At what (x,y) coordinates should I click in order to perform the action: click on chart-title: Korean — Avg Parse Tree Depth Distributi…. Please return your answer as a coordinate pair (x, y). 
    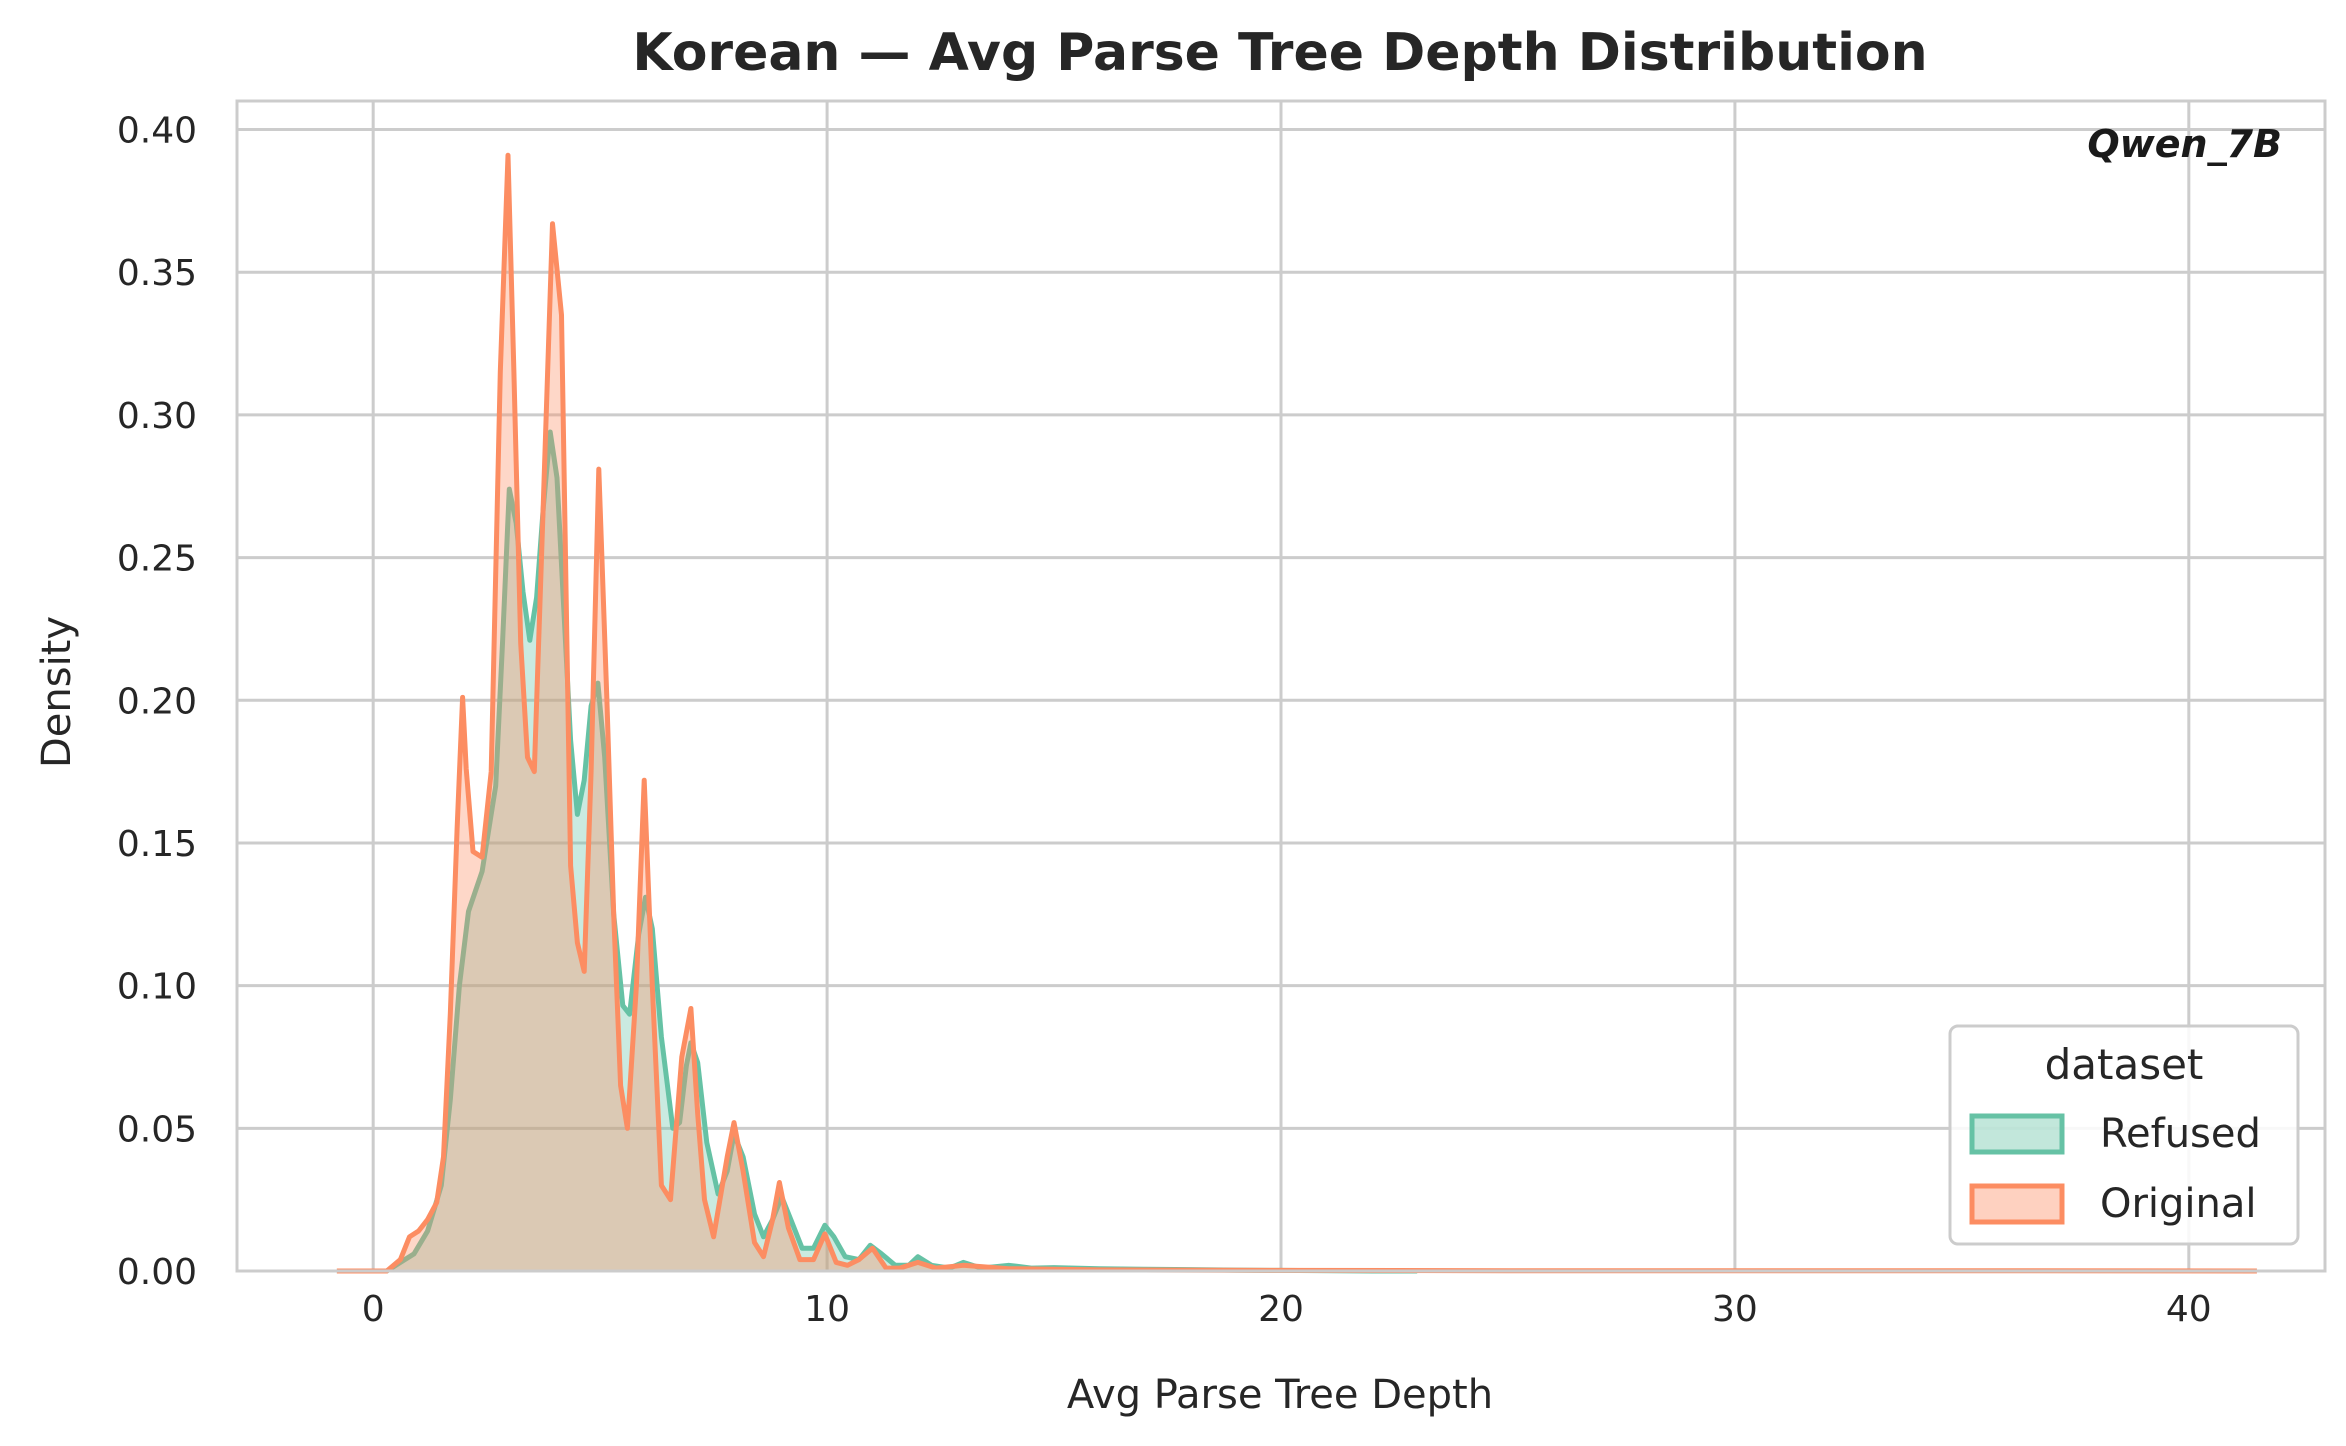
    Looking at the image, I should click on (1279, 53).